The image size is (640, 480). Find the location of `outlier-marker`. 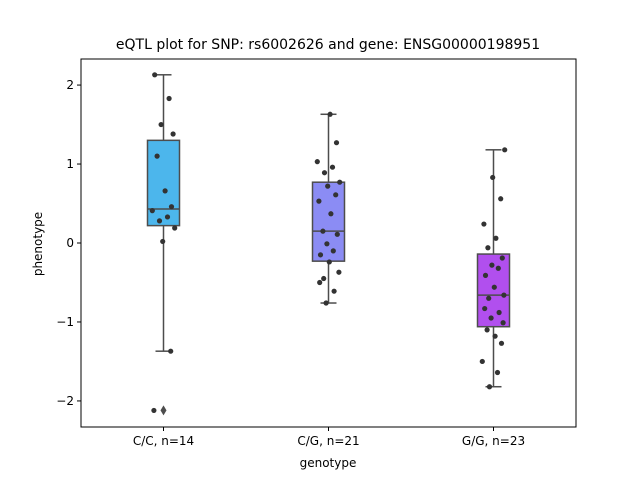

outlier-marker is located at coordinates (163, 410).